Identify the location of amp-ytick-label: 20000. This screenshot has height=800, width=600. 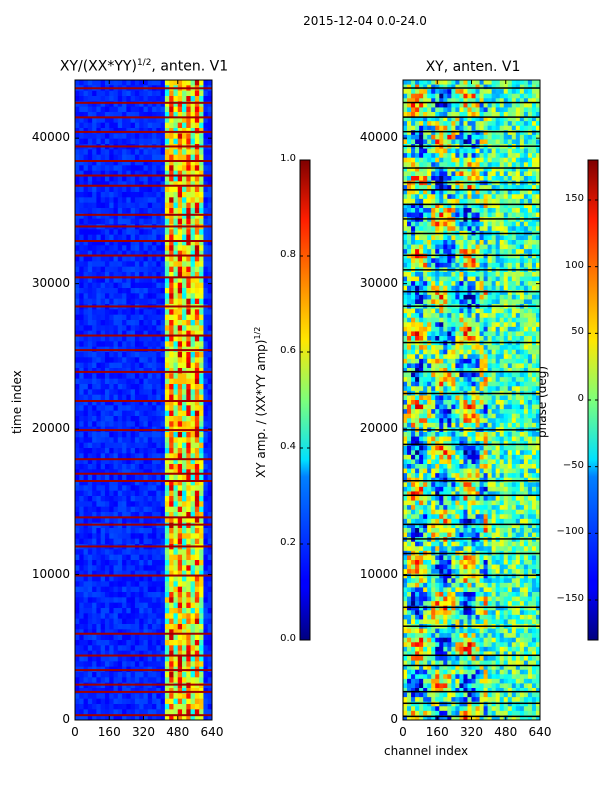
(50, 428).